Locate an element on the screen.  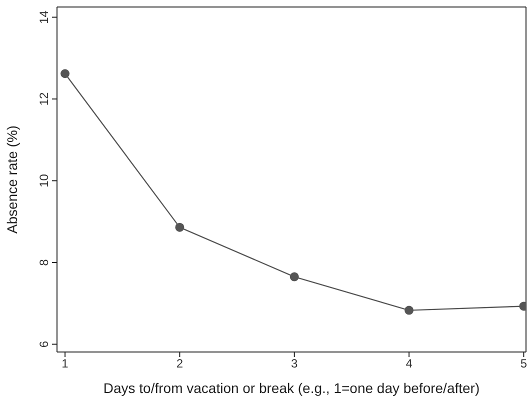
y-tick-label: 6 is located at coordinates (44, 344).